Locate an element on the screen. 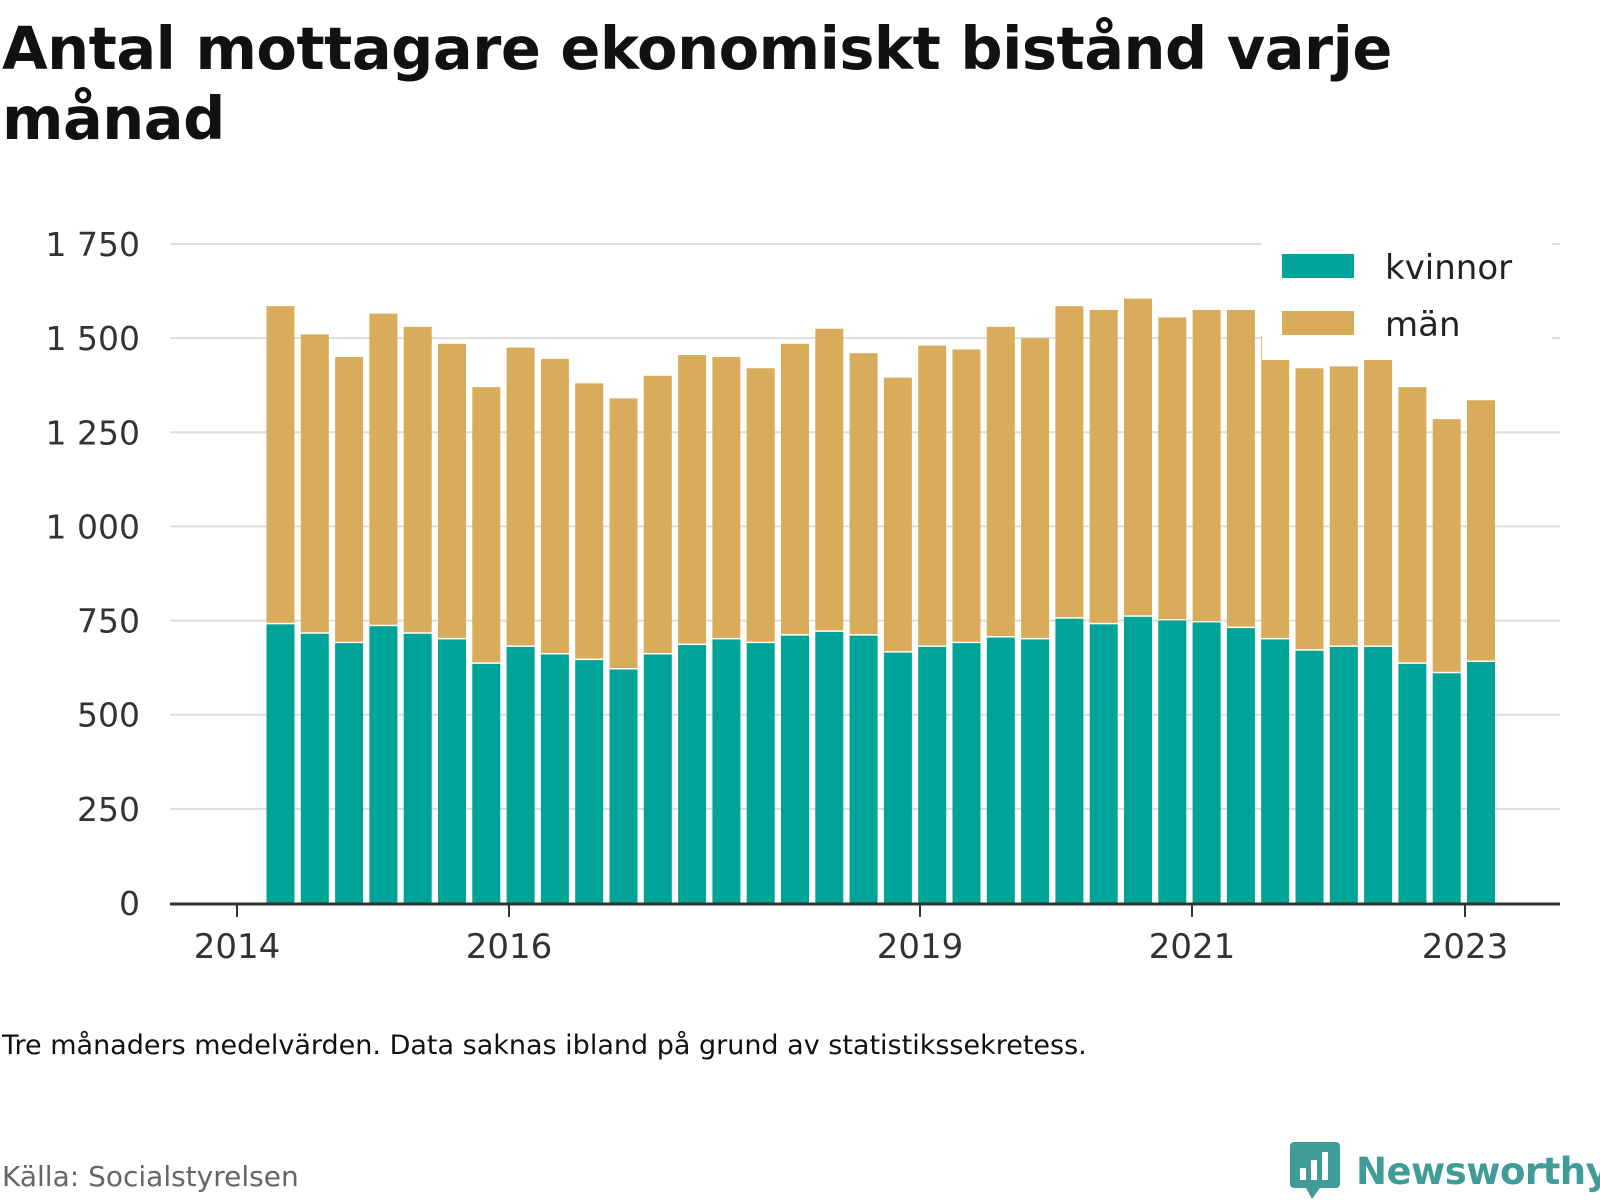 The height and width of the screenshot is (1204, 1600). x-tick-label: 2023 is located at coordinates (1465, 947).